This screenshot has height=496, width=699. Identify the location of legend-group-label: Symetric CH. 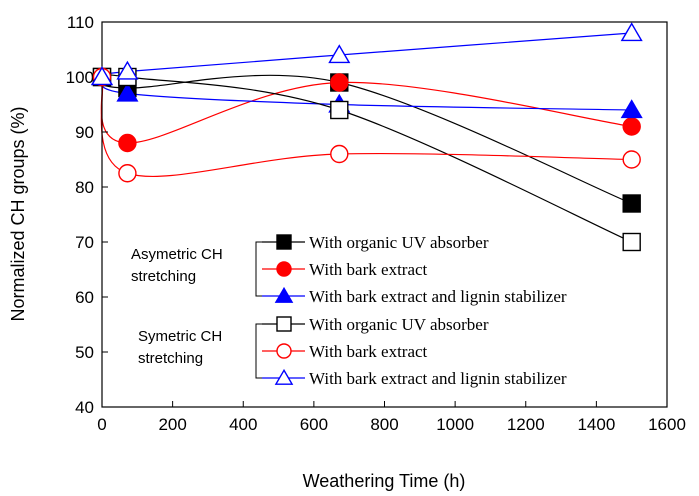
(180, 336).